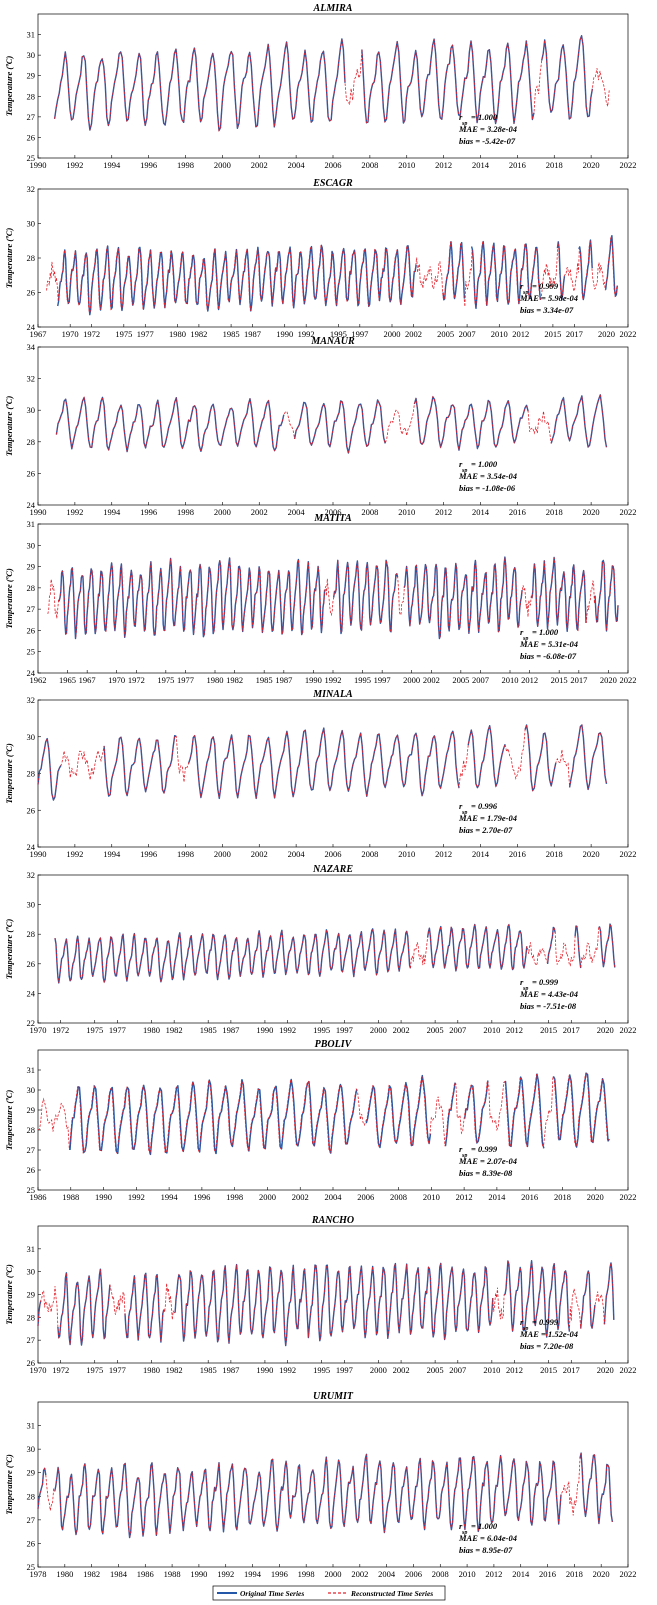  I want to click on stat-r-value: = 0.996, so click(484, 806).